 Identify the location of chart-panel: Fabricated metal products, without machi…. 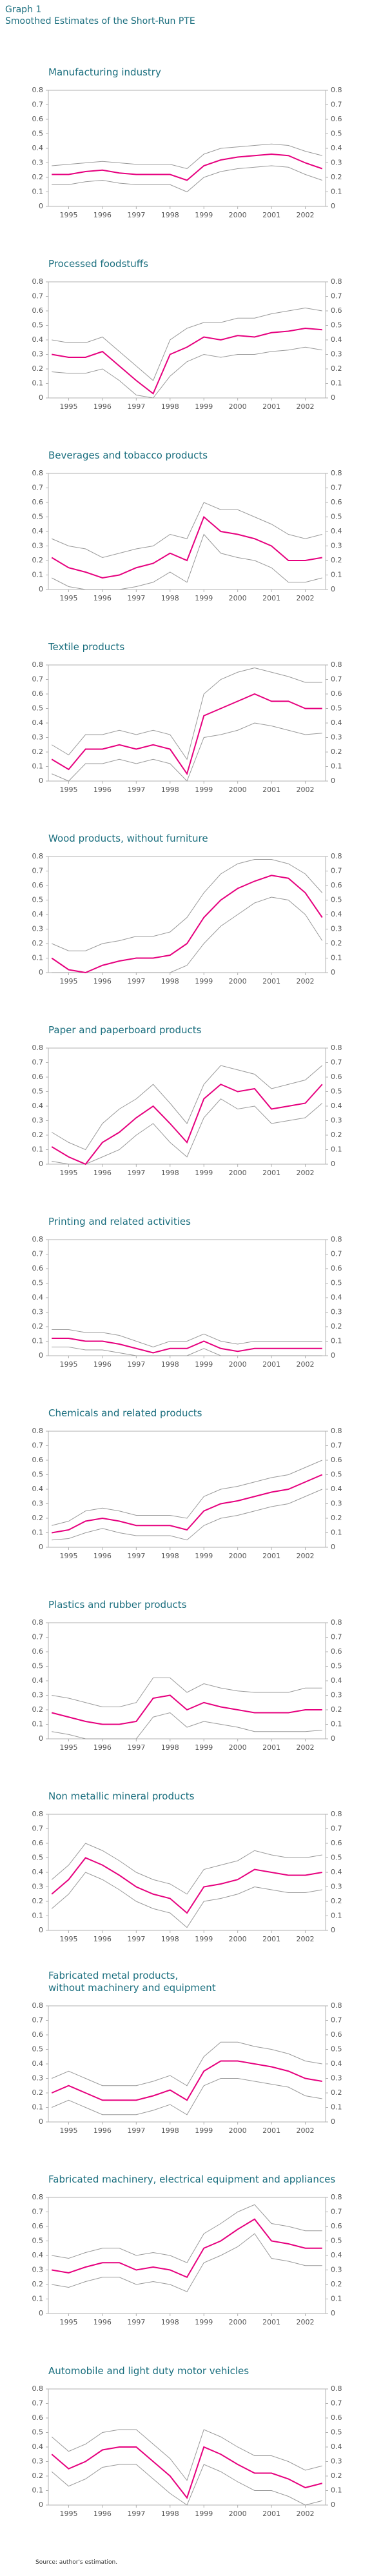
(186, 2058).